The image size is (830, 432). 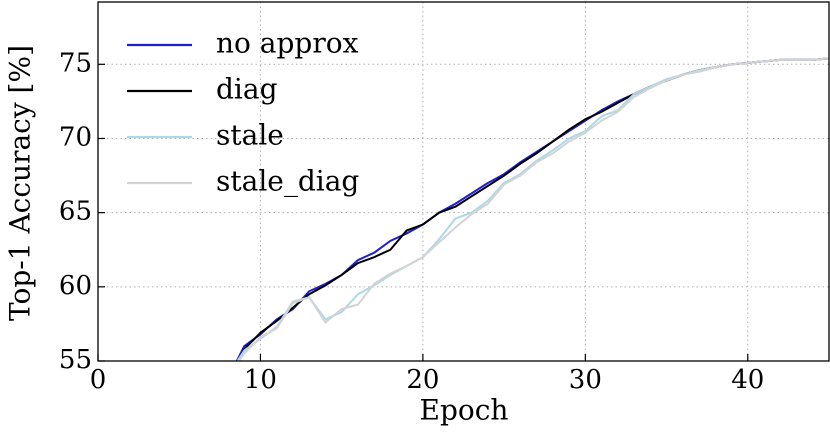 I want to click on legend: no approx diag stale stale_diag, so click(x=243, y=112).